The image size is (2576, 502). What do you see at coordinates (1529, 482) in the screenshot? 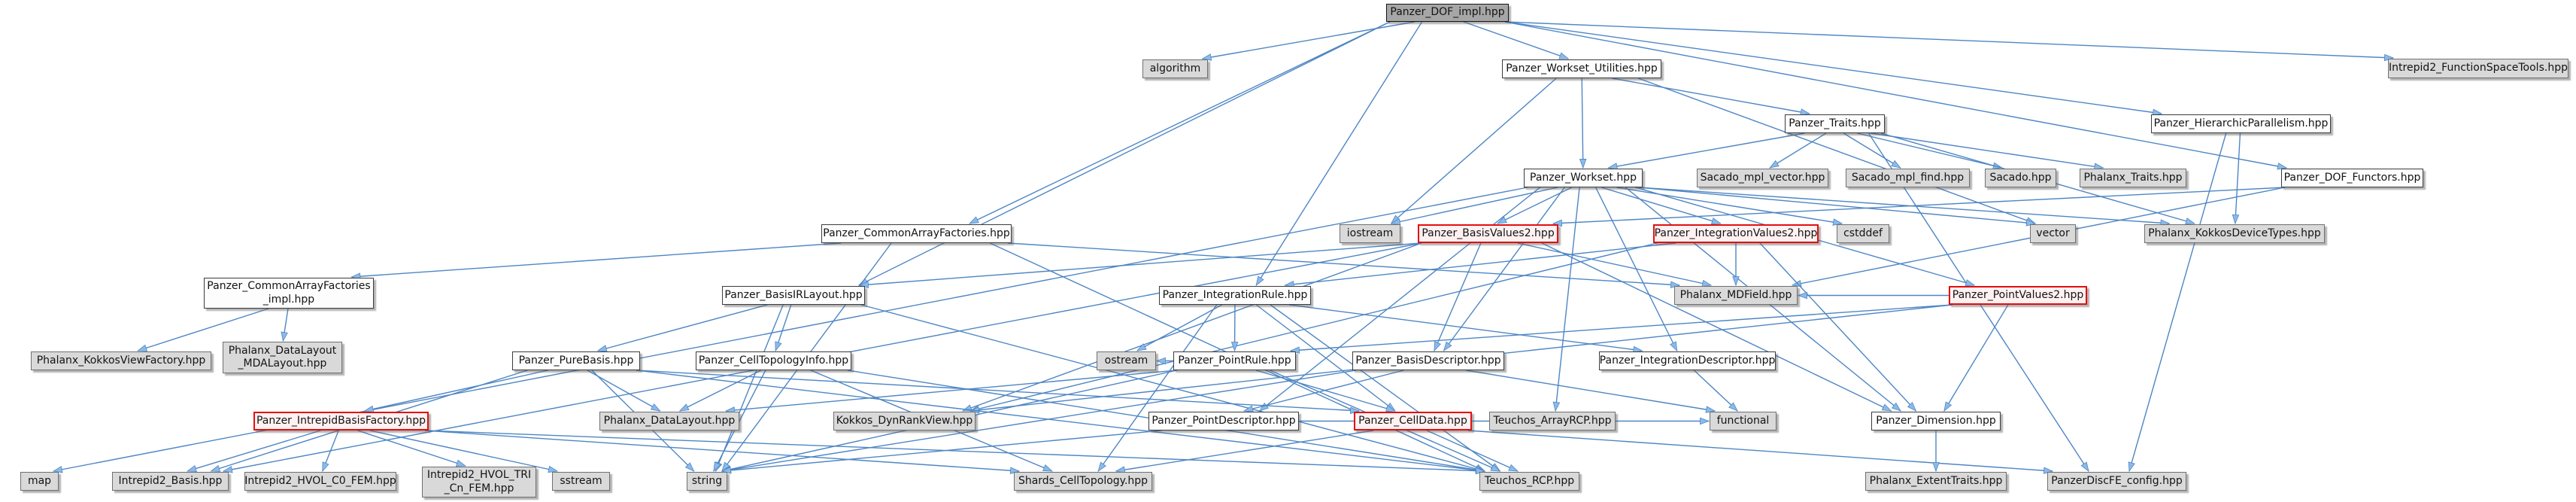
I see `graph-node-teuchos-rcp: Teuchos_RCP.hpp` at bounding box center [1529, 482].